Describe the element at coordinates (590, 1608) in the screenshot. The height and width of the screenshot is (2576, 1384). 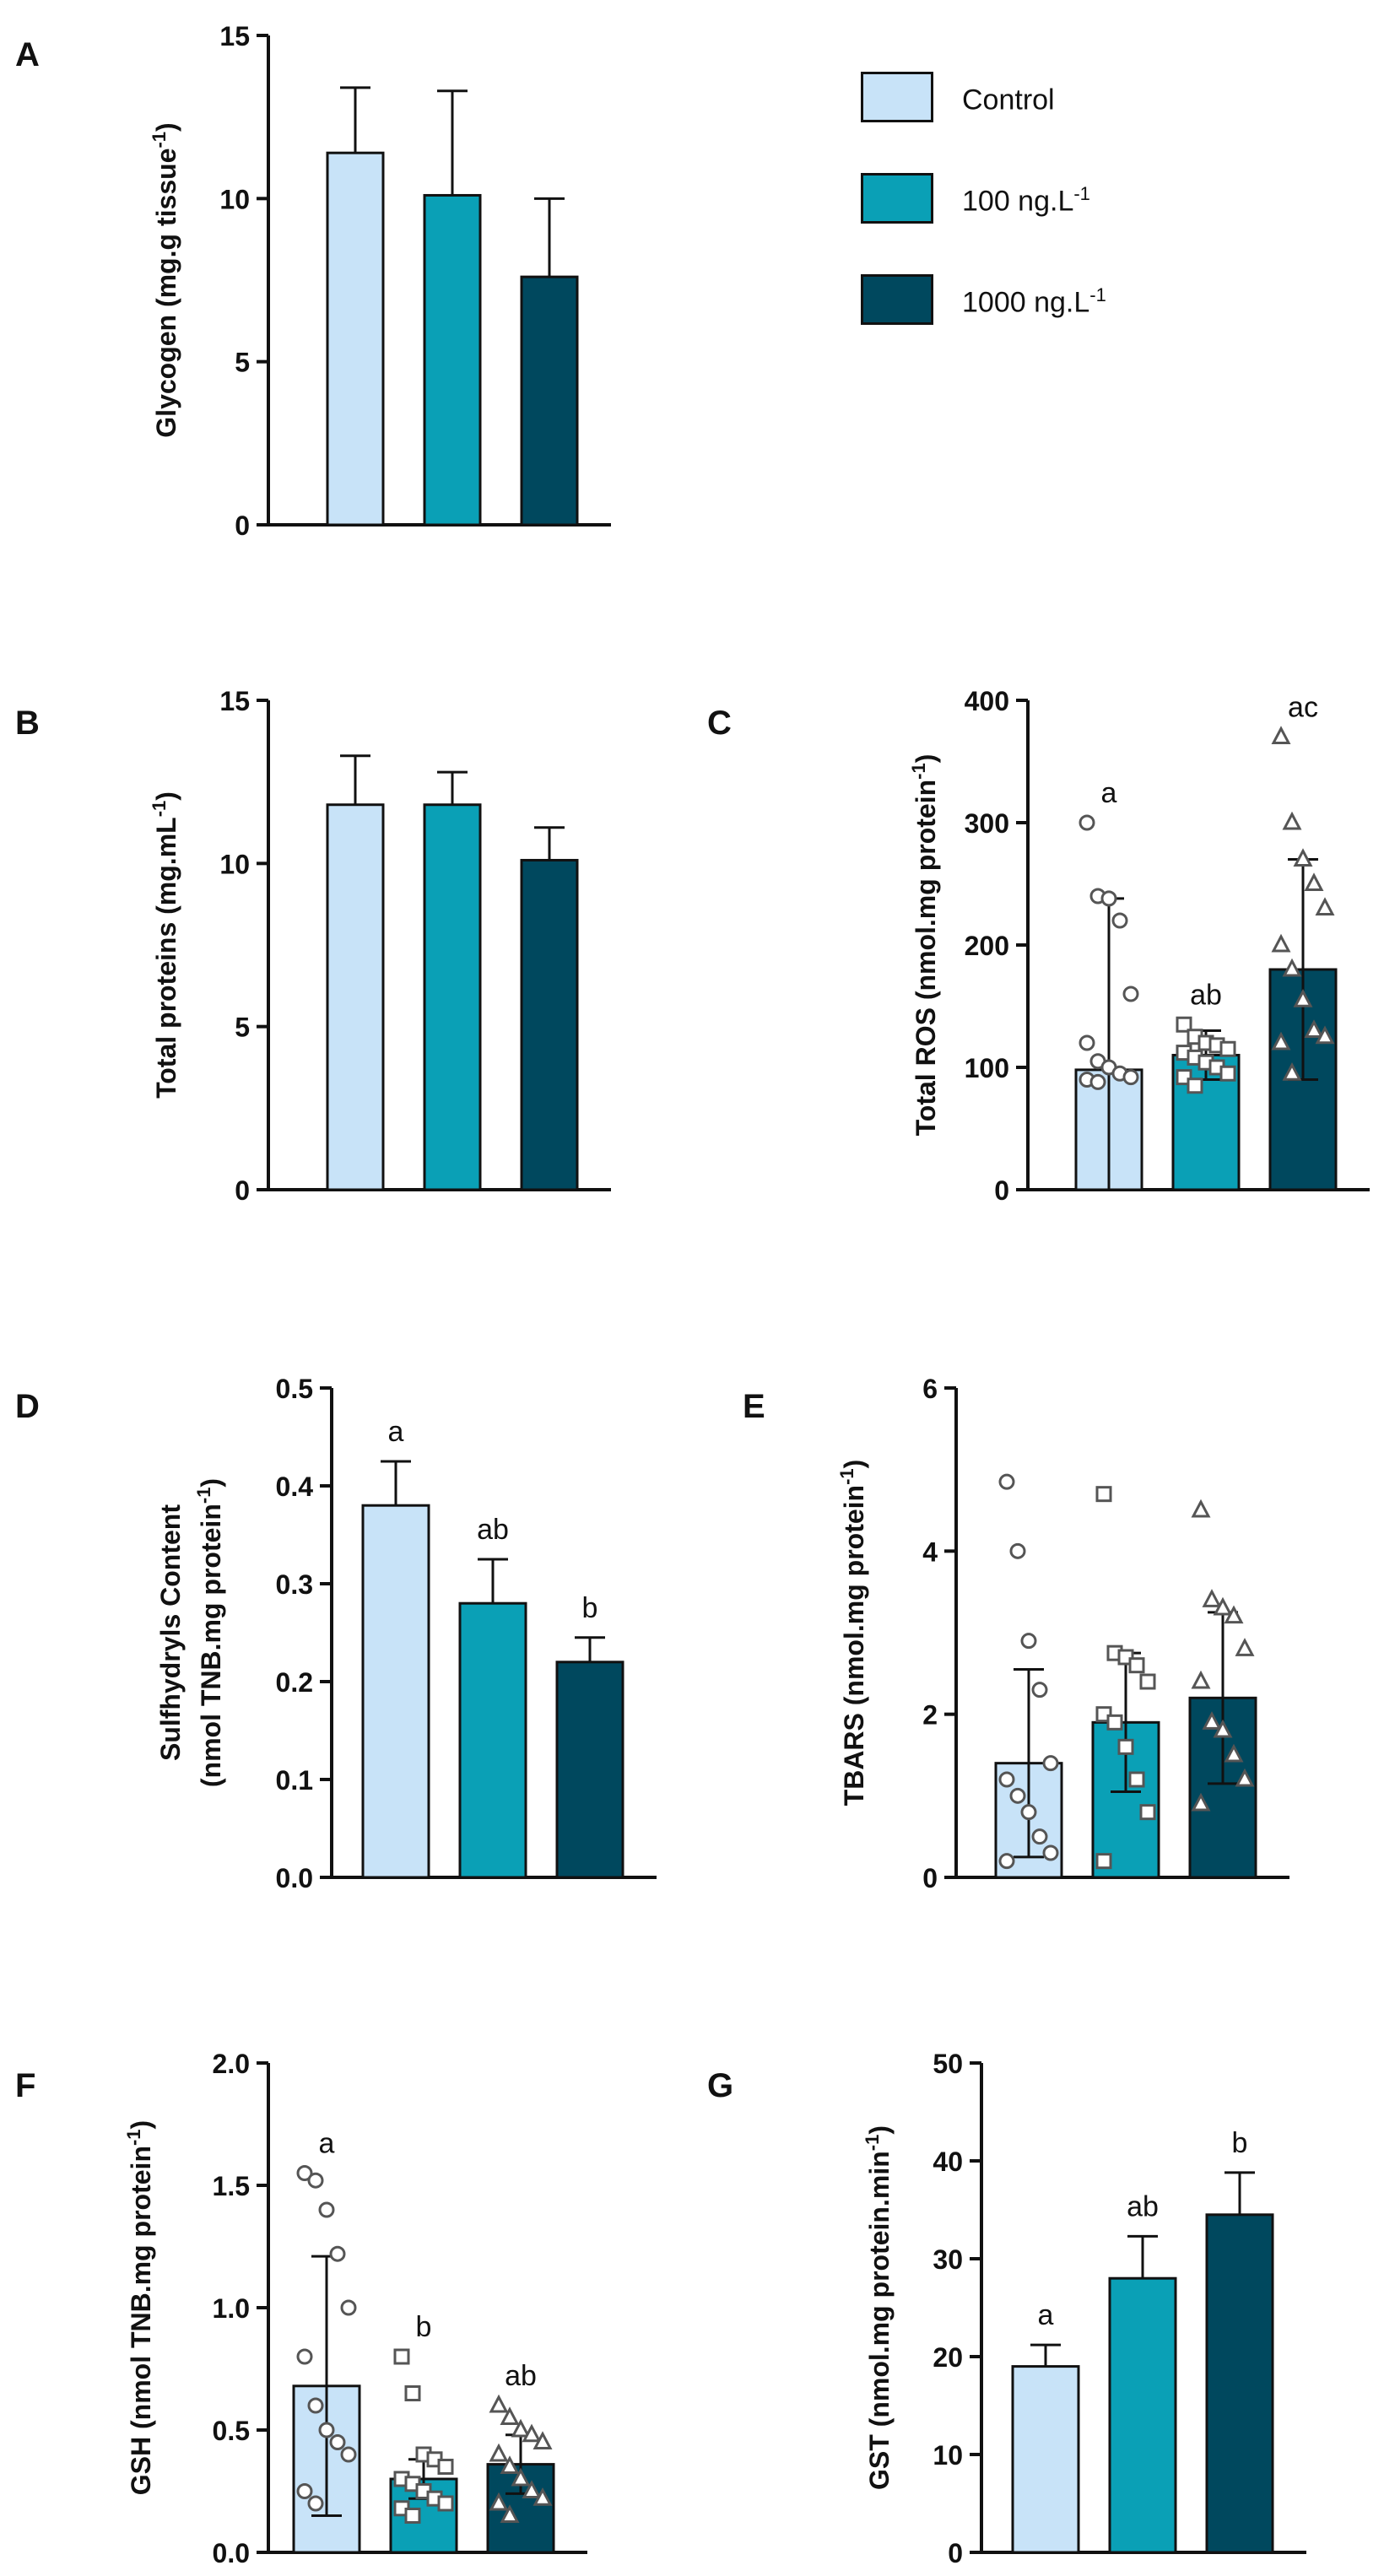
I see `significance-letter-d-2: b` at that location.